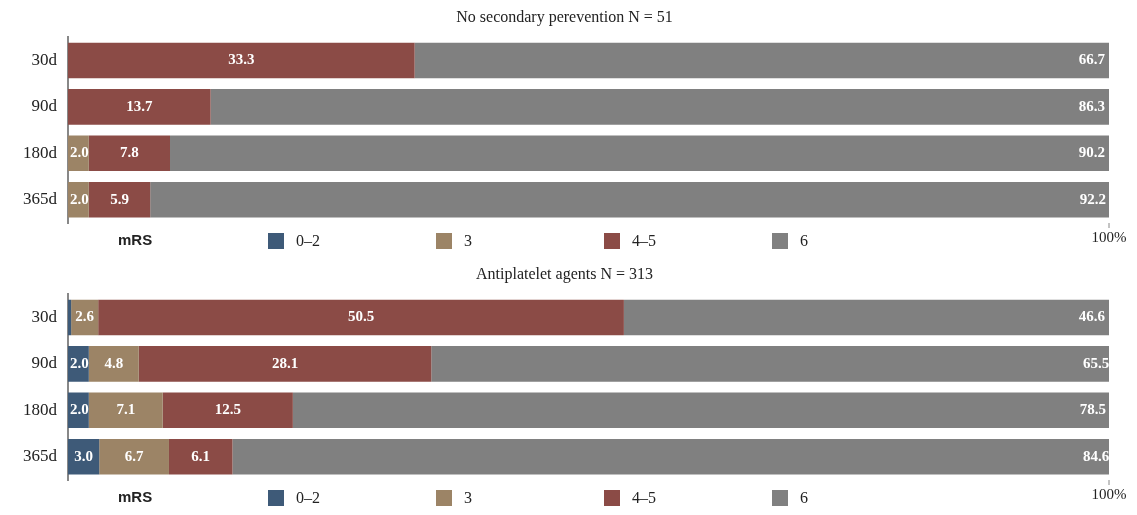 Image resolution: width=1137 pixels, height=515 pixels. What do you see at coordinates (1092, 59) in the screenshot?
I see `data-label: 66.7` at bounding box center [1092, 59].